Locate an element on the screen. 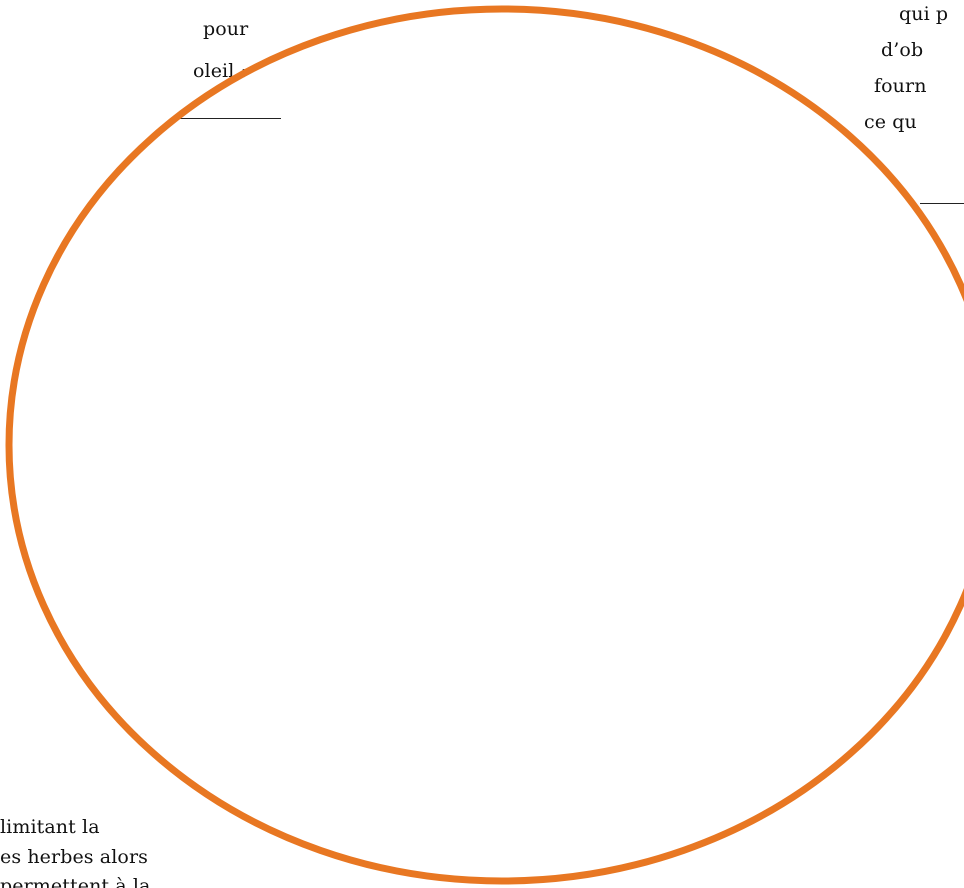 The width and height of the screenshot is (964, 888). bottom-text-line-3: permettent à la is located at coordinates (75, 881).